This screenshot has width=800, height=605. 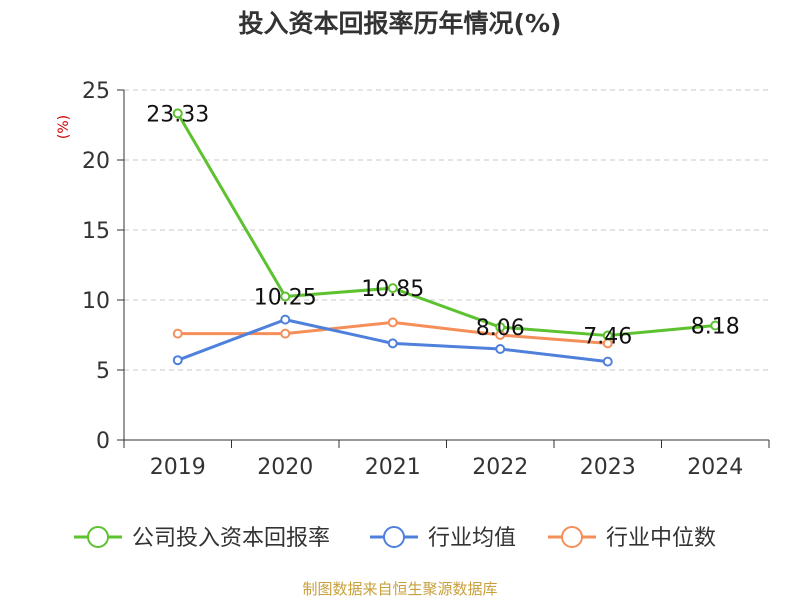 I want to click on x-tick-label-2023: 2023, so click(x=608, y=467).